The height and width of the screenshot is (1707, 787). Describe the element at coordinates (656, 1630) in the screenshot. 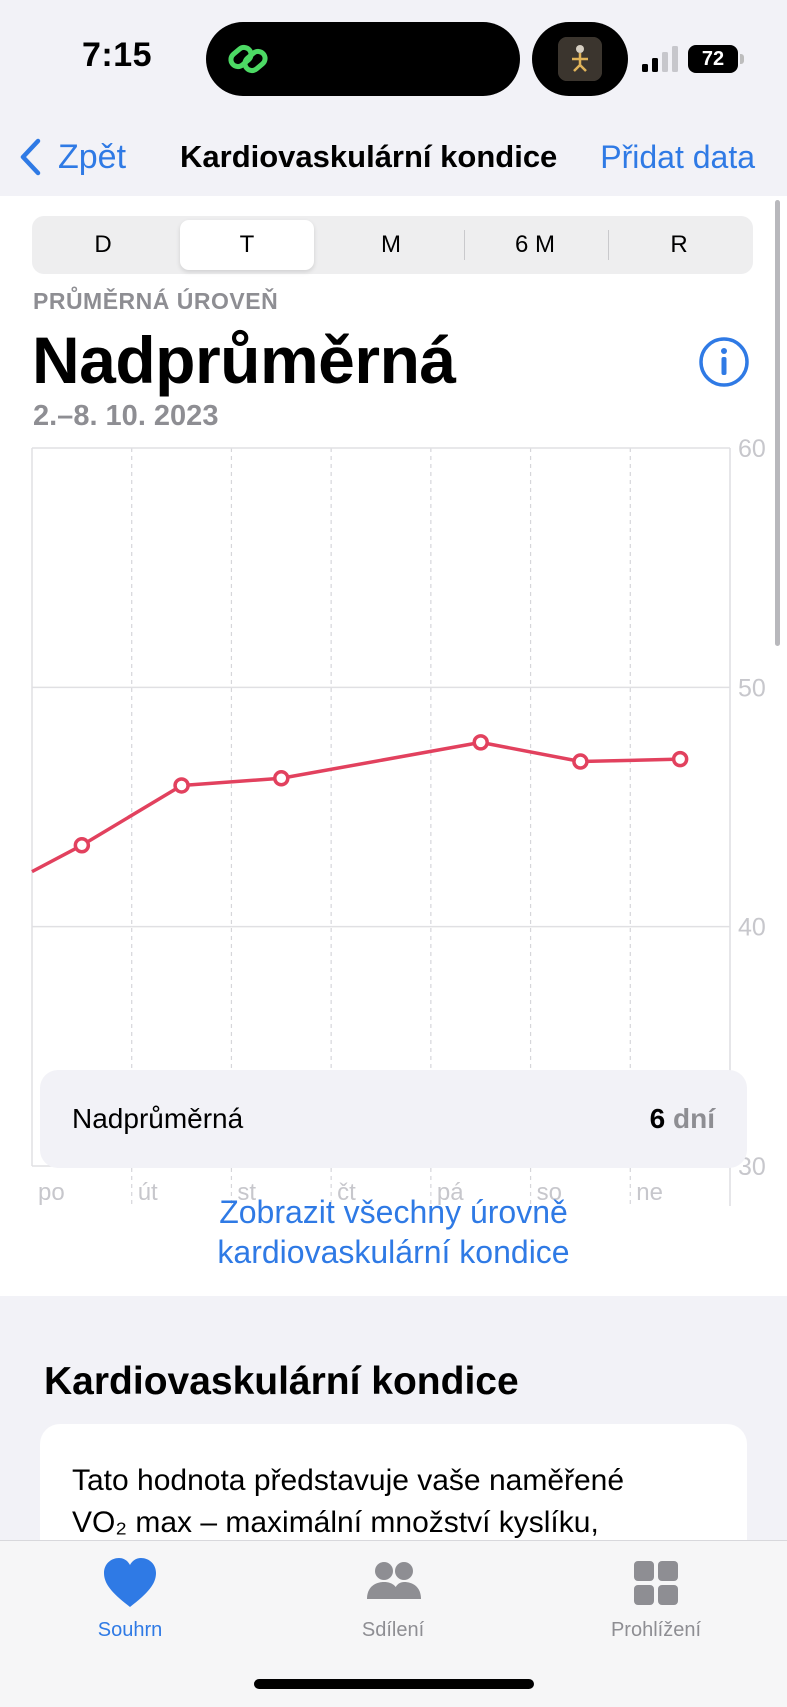

I see `tab-browse-label: Prohlížení` at that location.